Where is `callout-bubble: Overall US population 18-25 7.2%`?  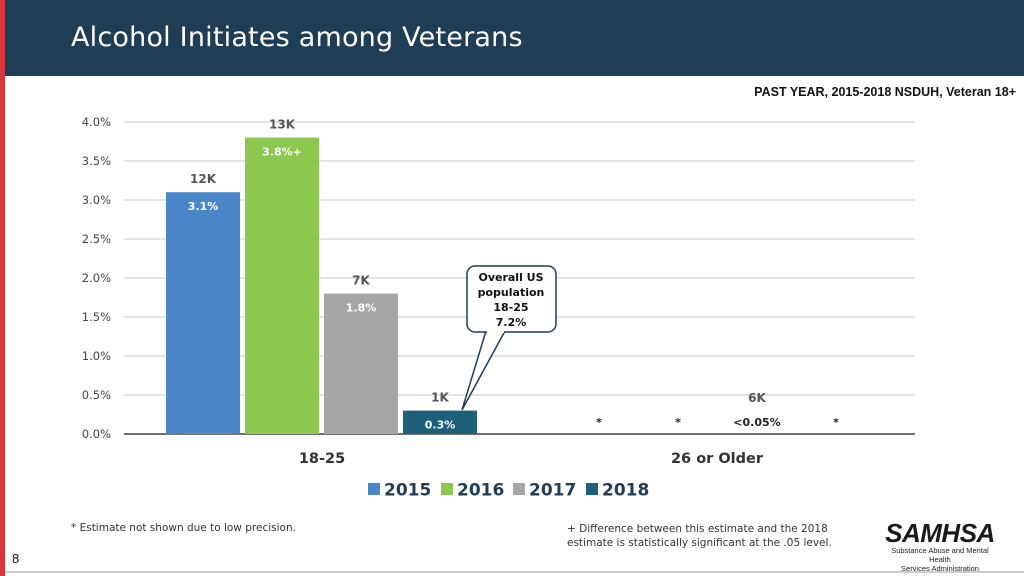
callout-bubble: Overall US population 18-25 7.2% is located at coordinates (509, 338).